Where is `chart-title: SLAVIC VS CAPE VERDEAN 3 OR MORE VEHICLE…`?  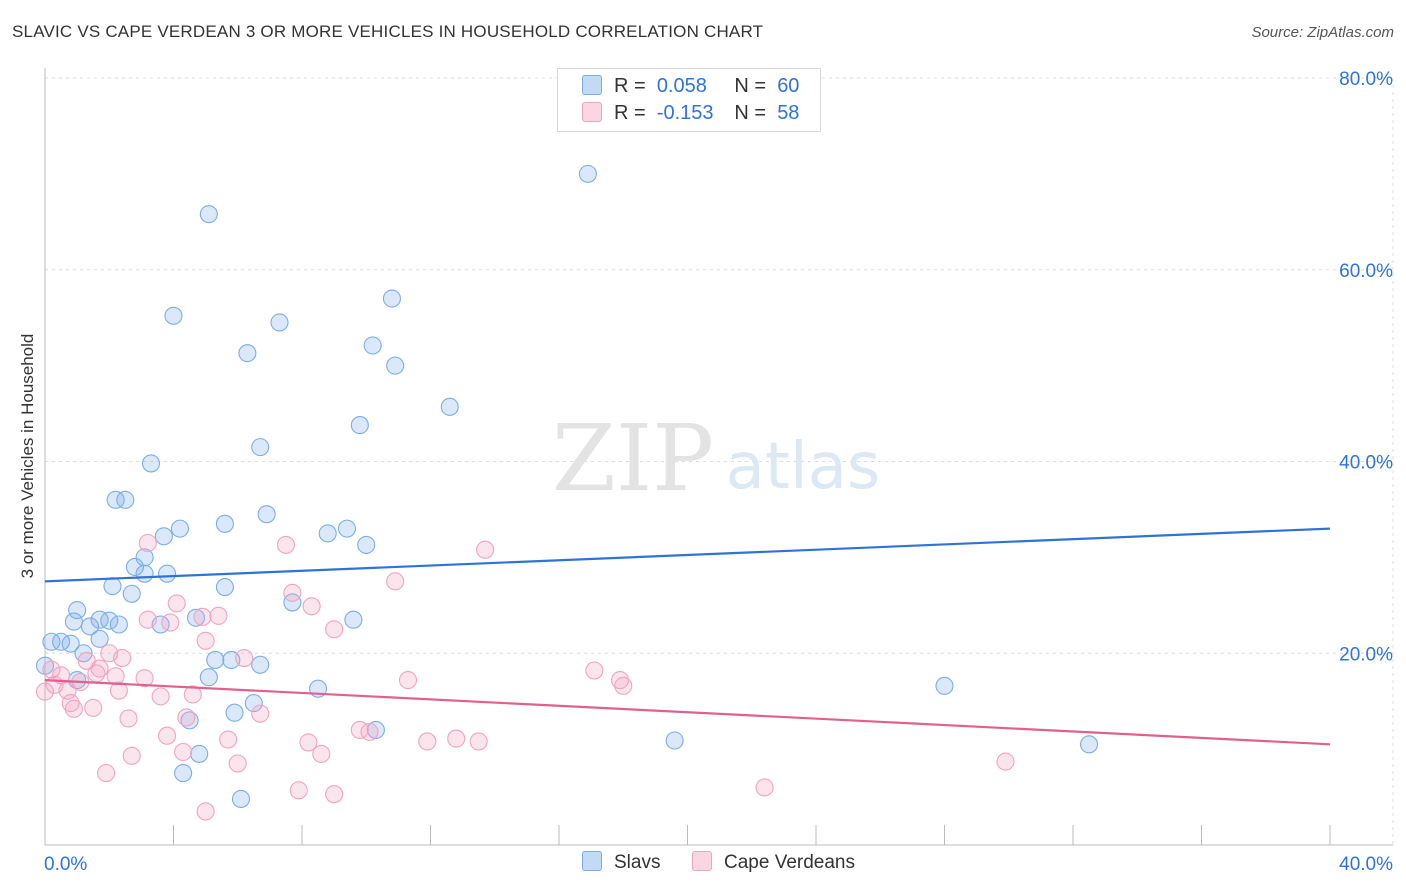
chart-title: SLAVIC VS CAPE VERDEAN 3 OR MORE VEHICLE… is located at coordinates (388, 31).